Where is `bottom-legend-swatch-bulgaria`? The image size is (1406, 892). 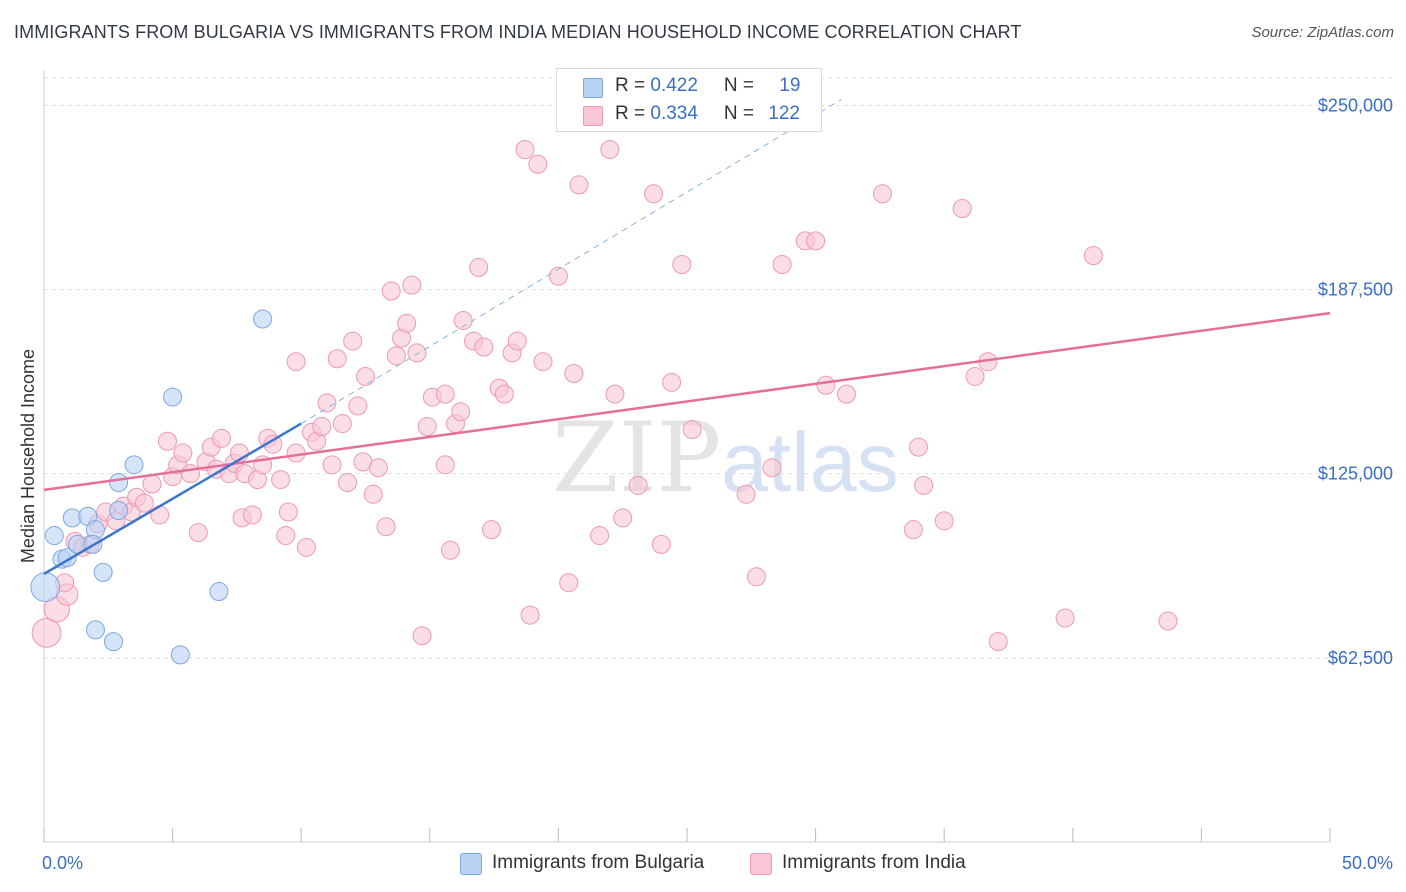
bottom-legend-swatch-bulgaria is located at coordinates (471, 864).